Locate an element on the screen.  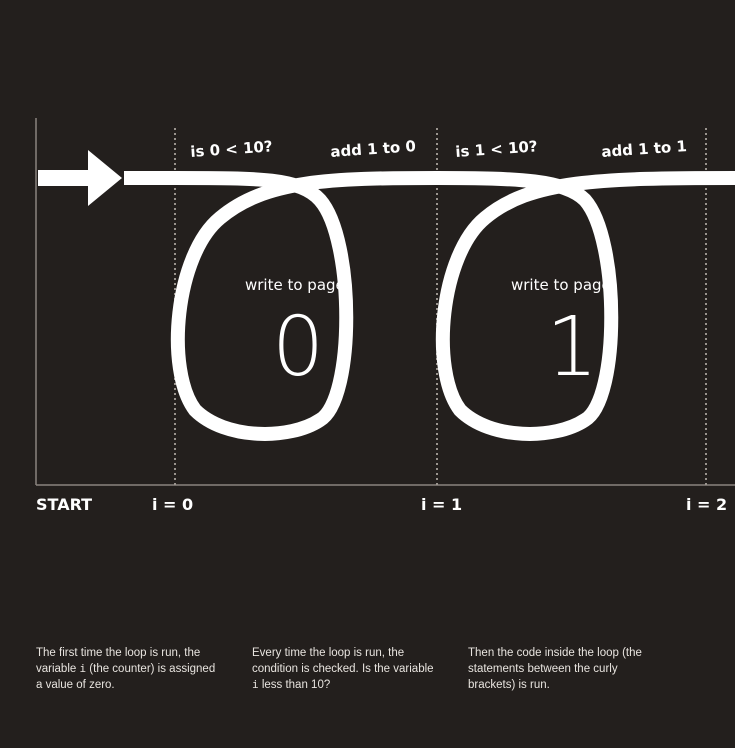
marker-label-i0: i = 0 is located at coordinates (173, 504).